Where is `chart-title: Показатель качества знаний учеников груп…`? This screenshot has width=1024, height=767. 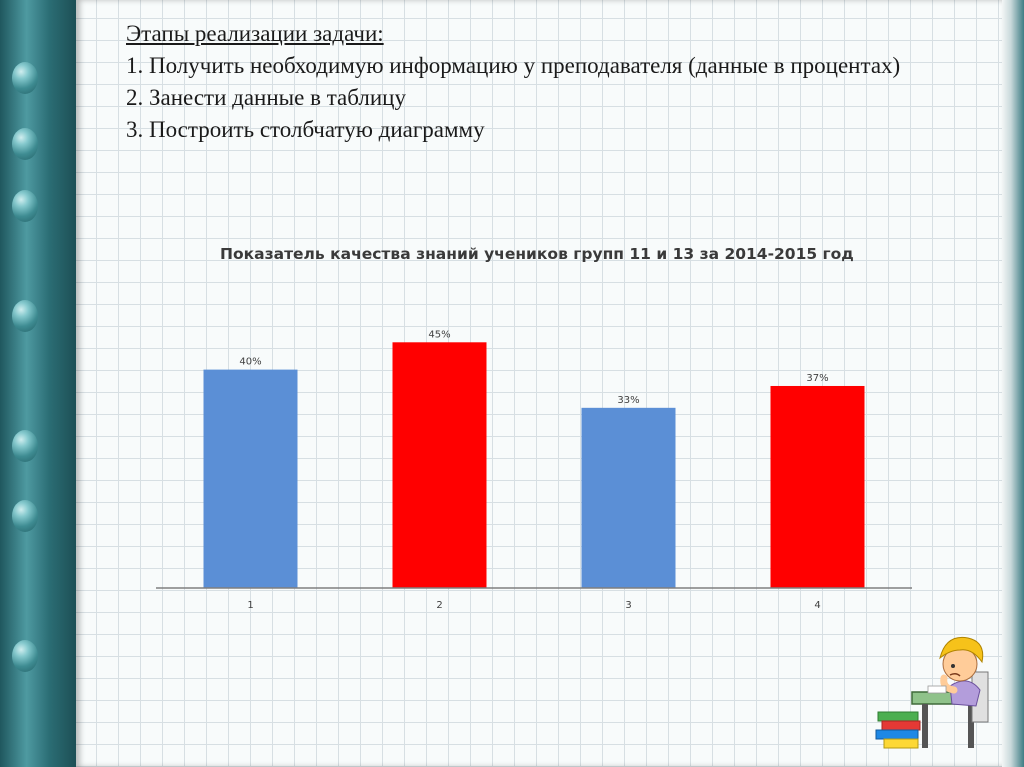 chart-title: Показатель качества знаний учеников груп… is located at coordinates (537, 254).